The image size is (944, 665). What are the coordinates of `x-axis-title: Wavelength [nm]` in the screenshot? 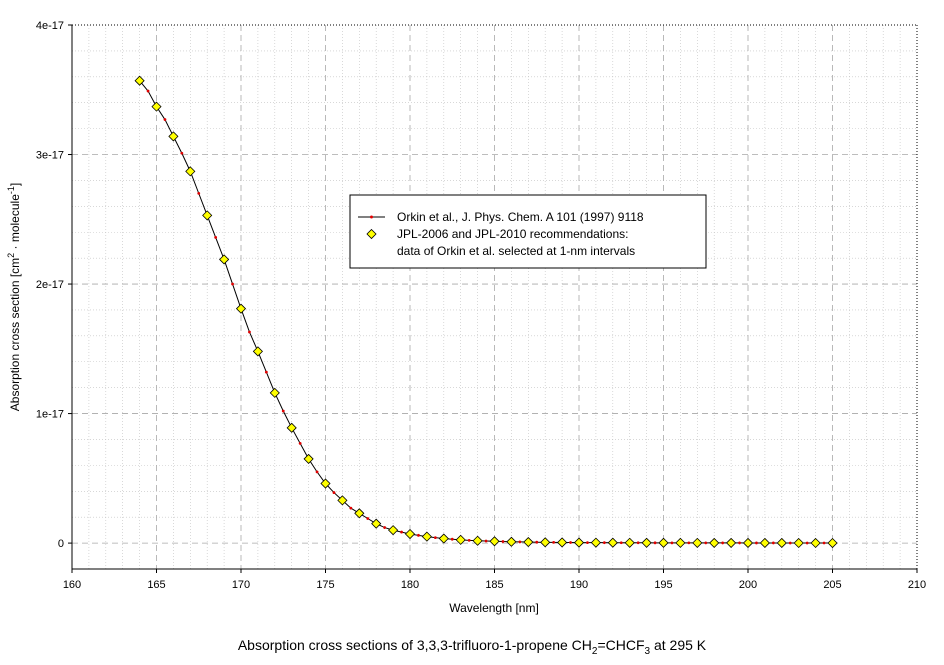 It's located at (494, 608).